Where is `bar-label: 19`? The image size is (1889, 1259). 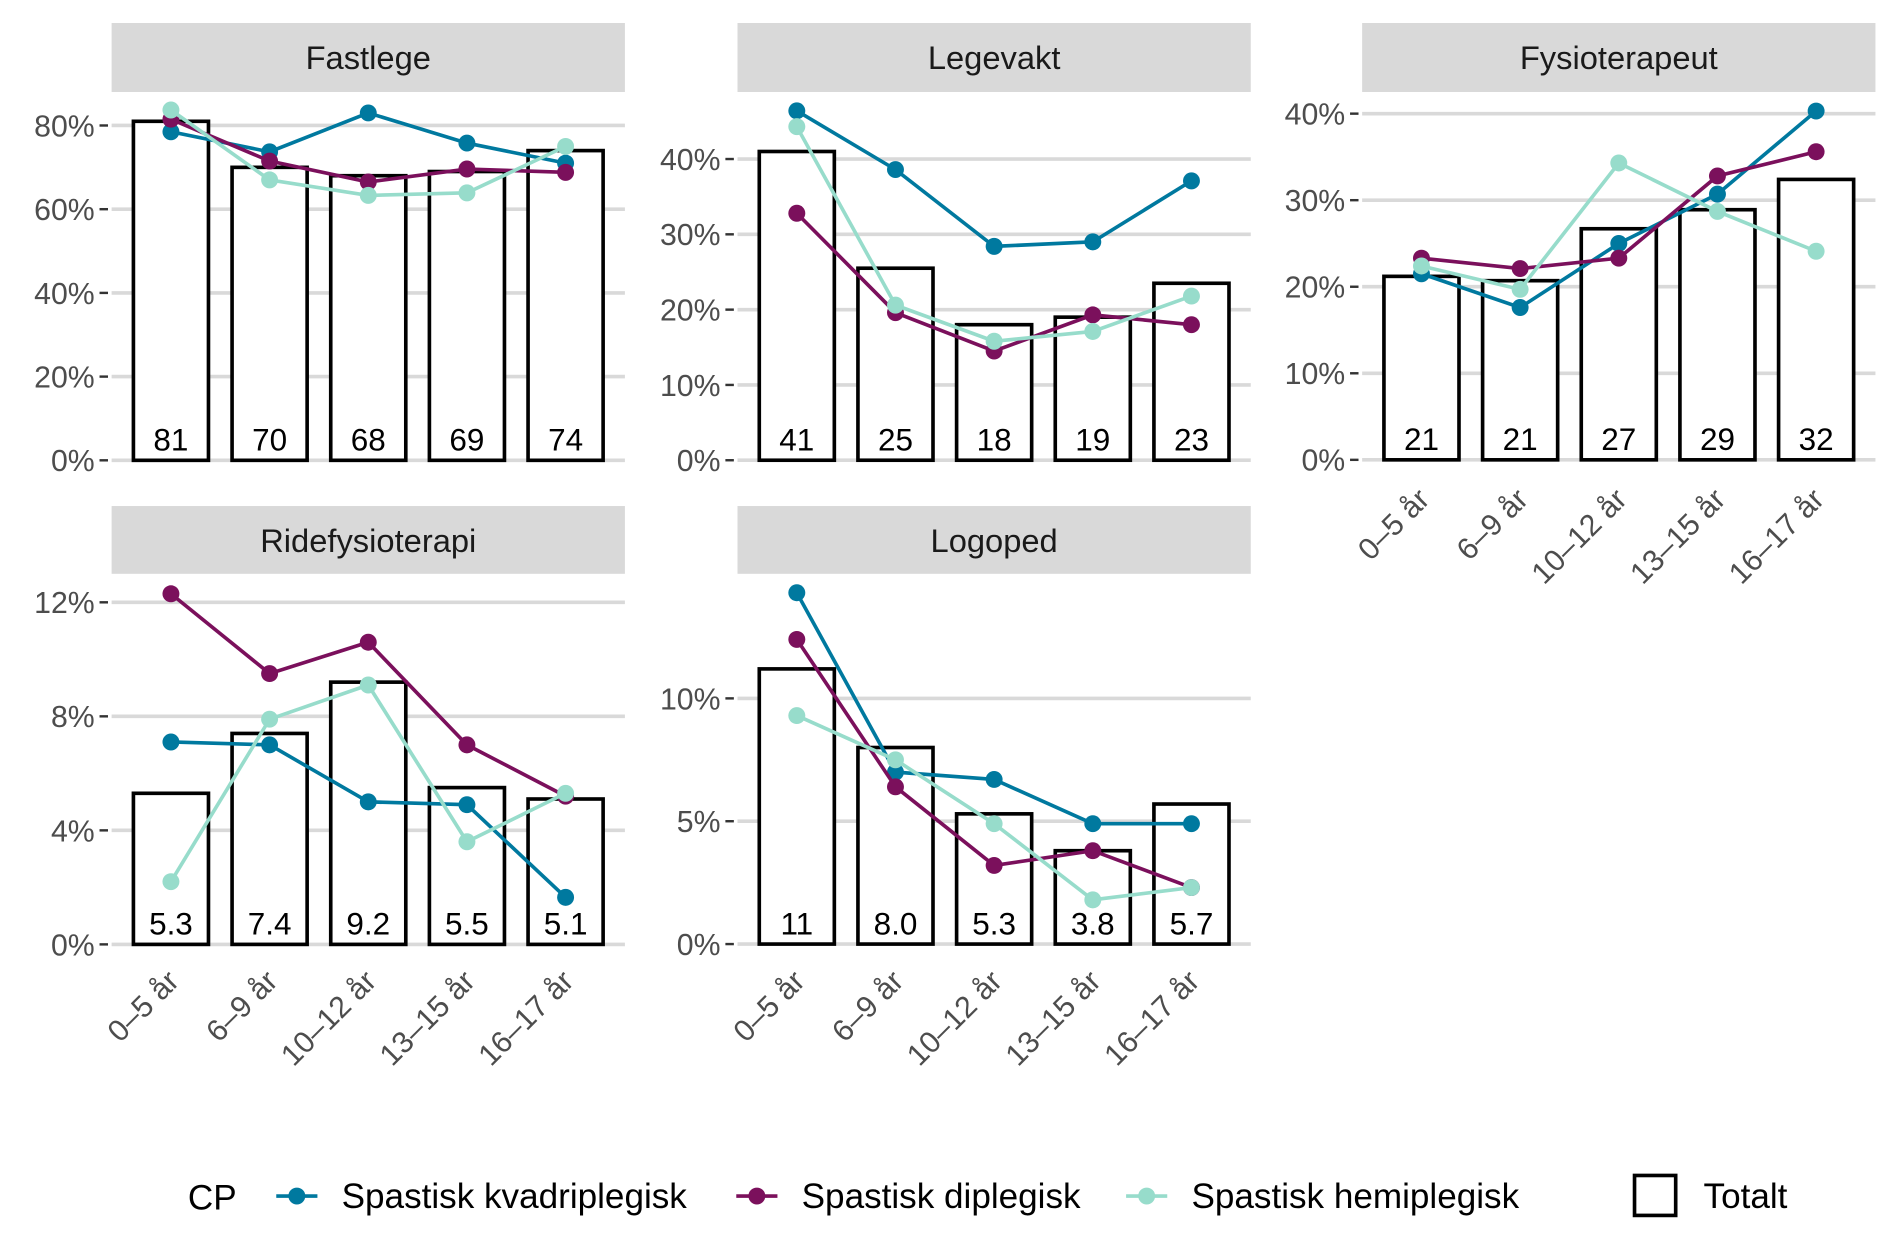 bar-label: 19 is located at coordinates (1092, 440).